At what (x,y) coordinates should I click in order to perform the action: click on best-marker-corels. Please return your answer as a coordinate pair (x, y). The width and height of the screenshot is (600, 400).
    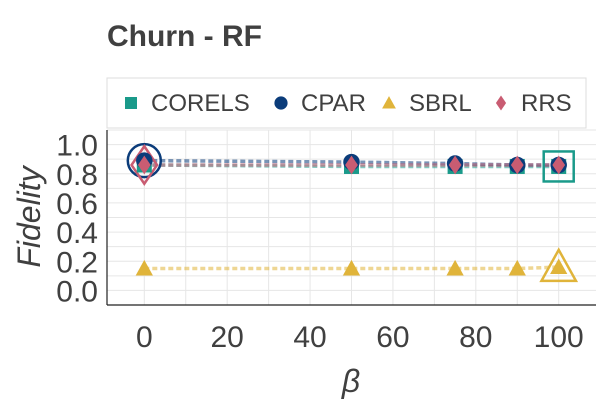
    Looking at the image, I should click on (558, 166).